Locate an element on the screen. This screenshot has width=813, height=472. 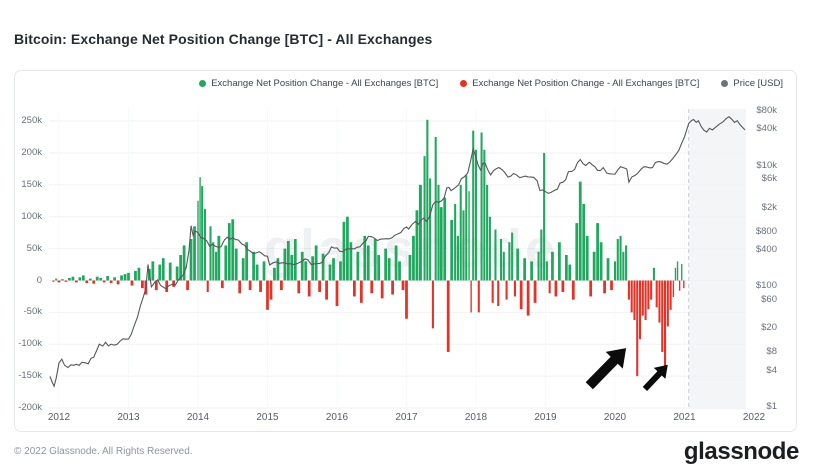
legend-item-price: Price [USD] is located at coordinates (752, 83).